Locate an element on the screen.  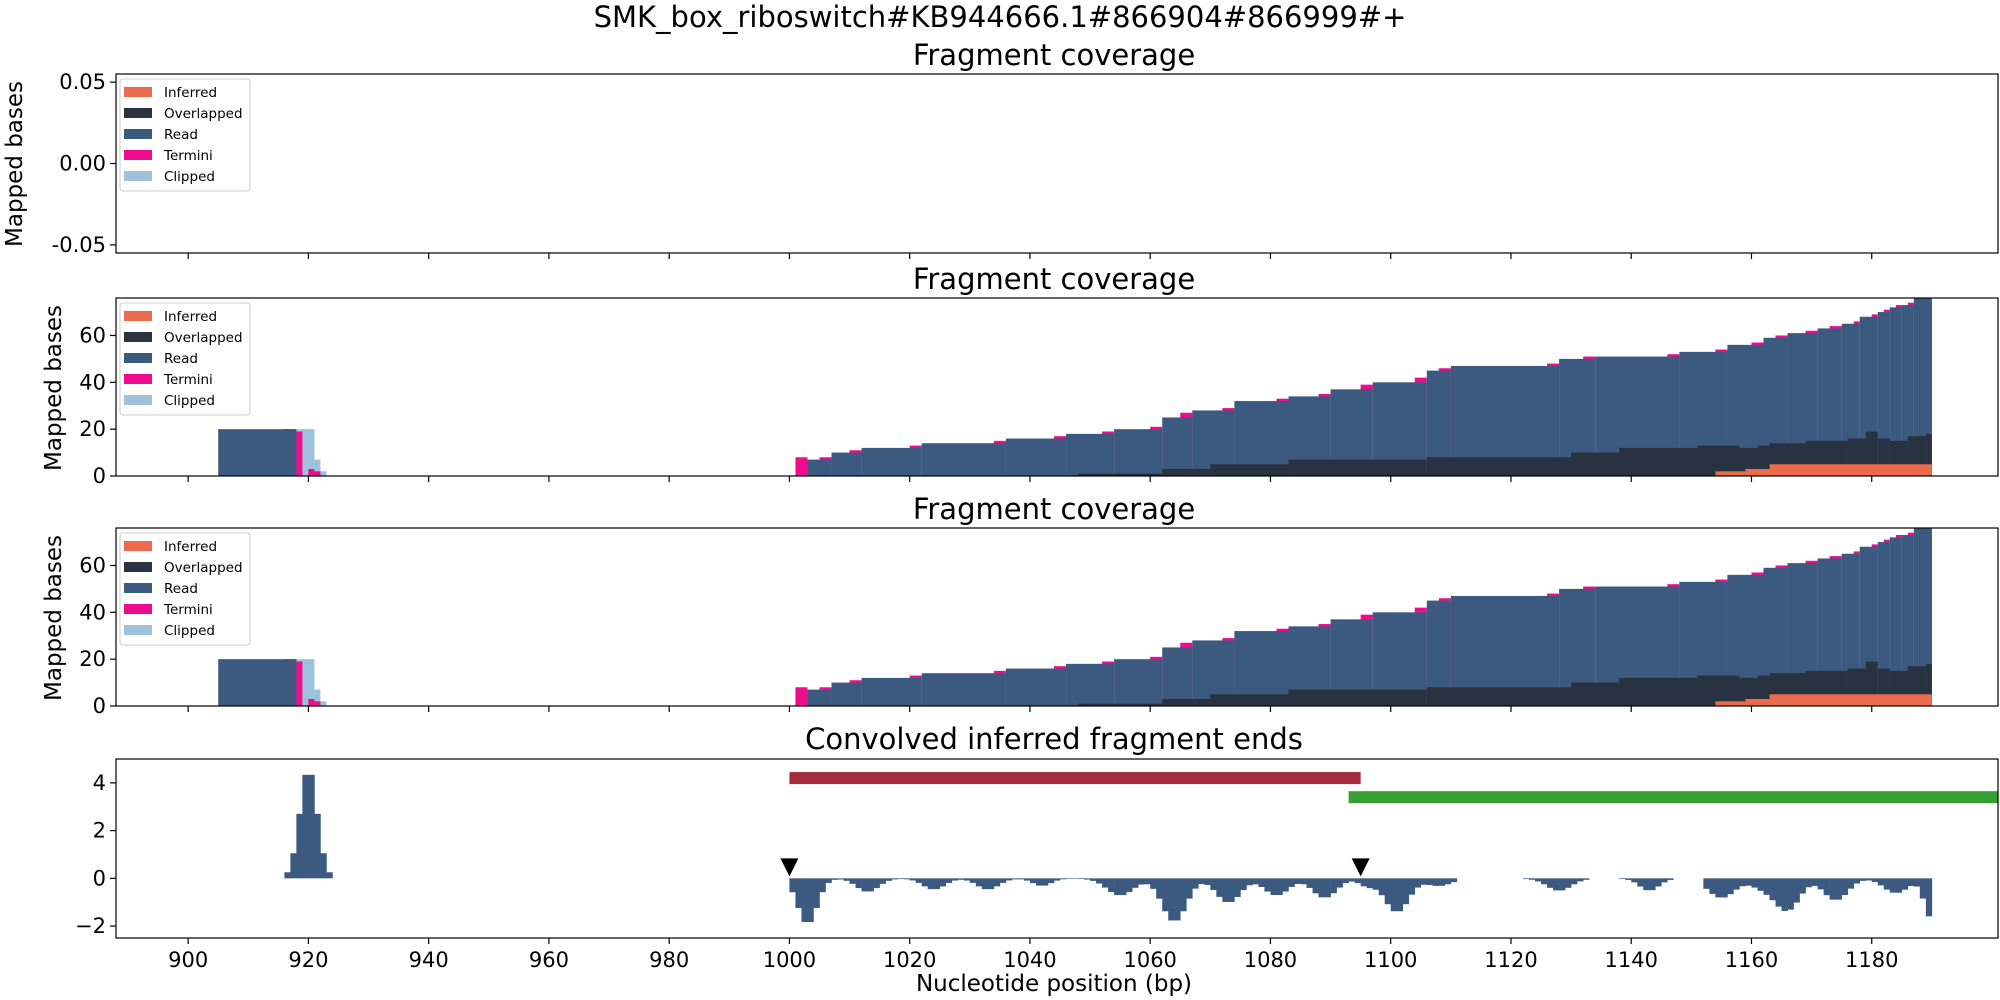
y-tick-label: 0 is located at coordinates (99, 878).